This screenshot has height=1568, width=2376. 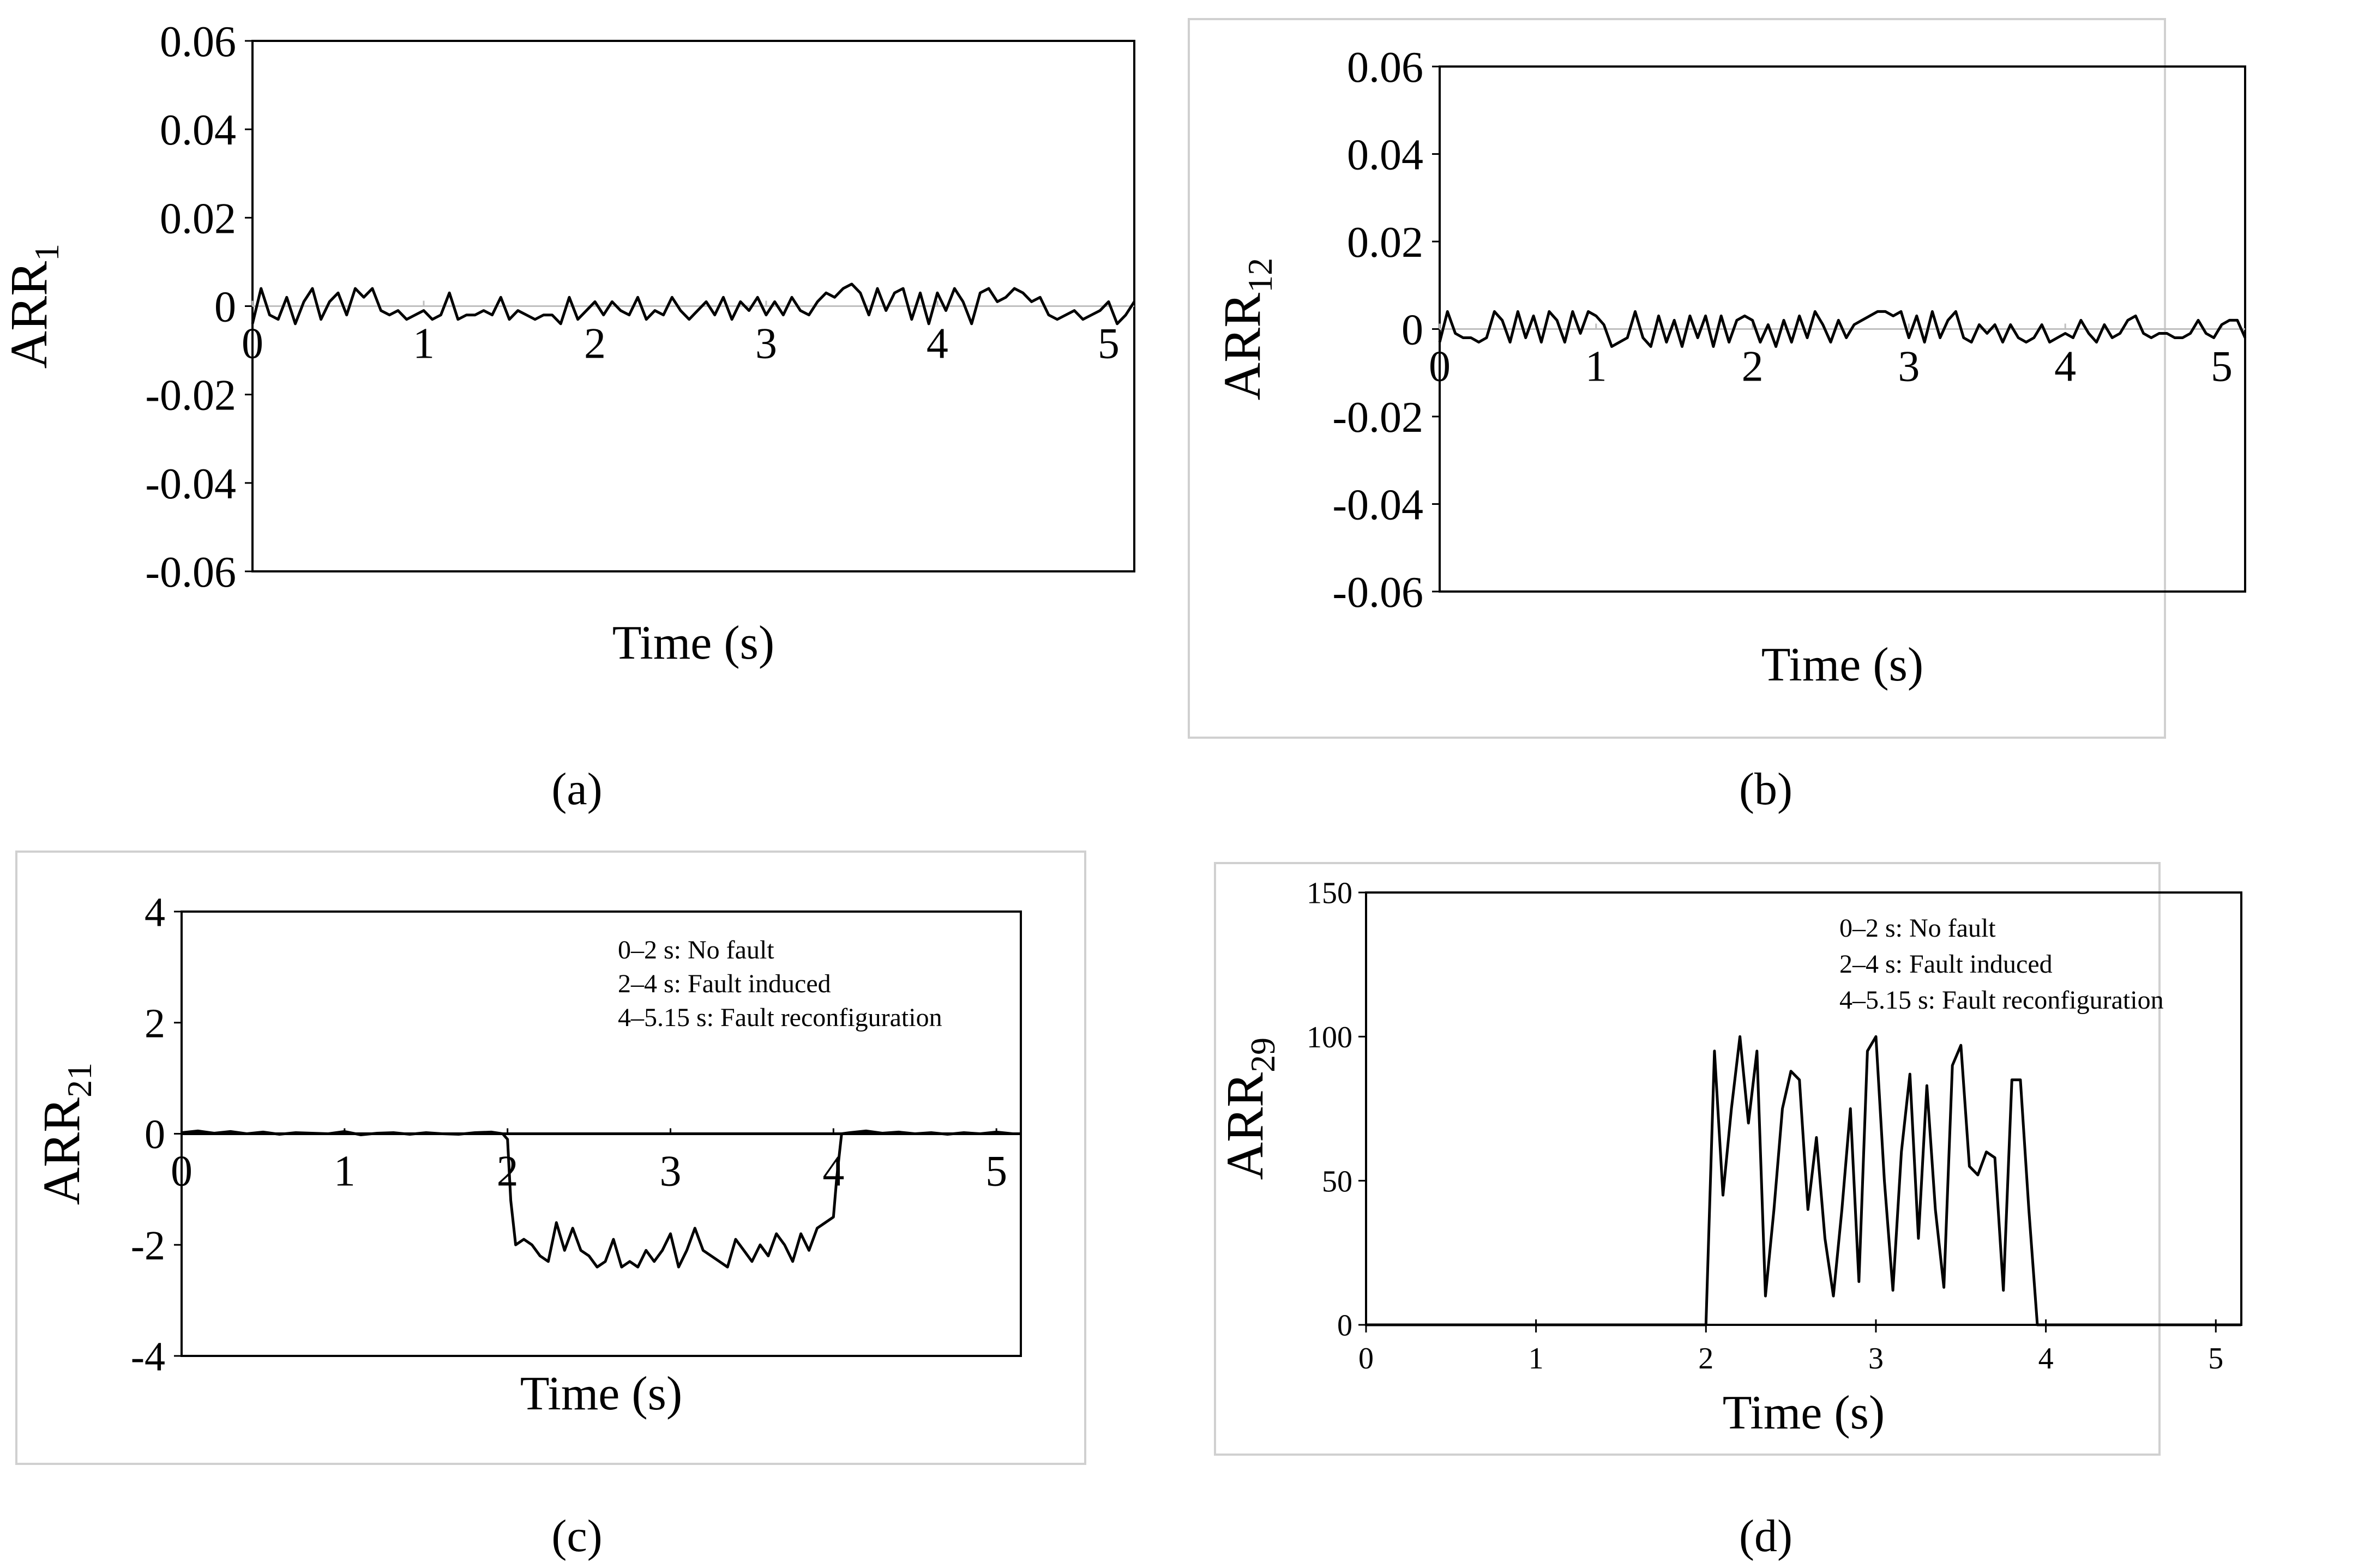 I want to click on series-line-c, so click(x=601, y=1199).